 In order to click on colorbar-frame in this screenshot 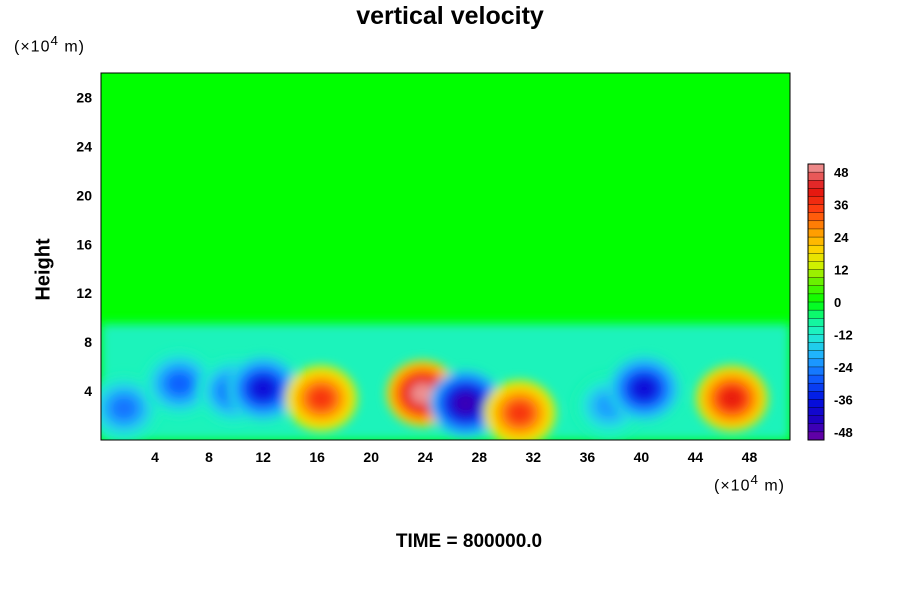, I will do `click(816, 302)`.